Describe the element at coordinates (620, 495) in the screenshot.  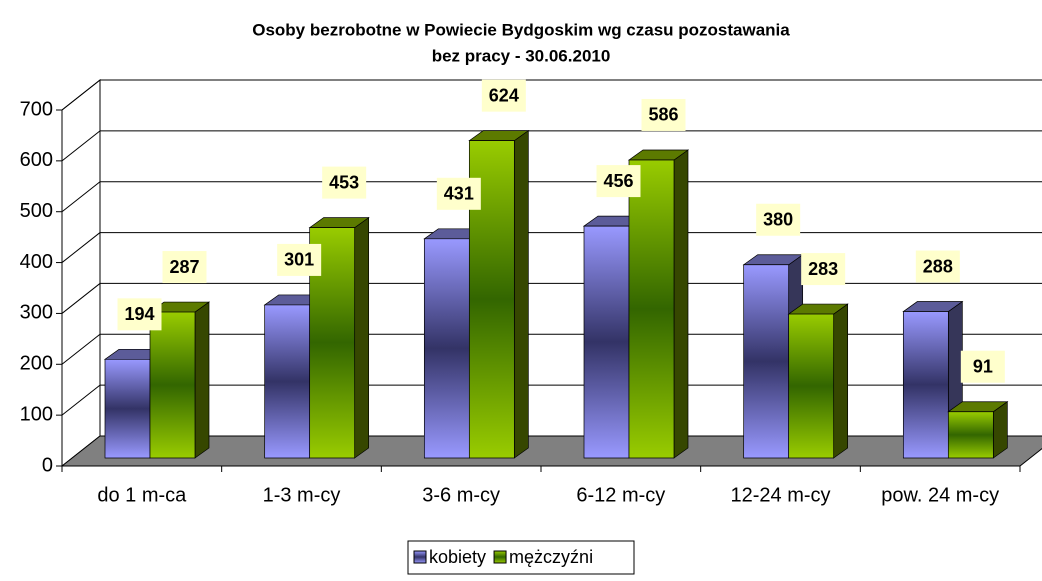
I see `x-tick-label: 6-12 m-cy` at that location.